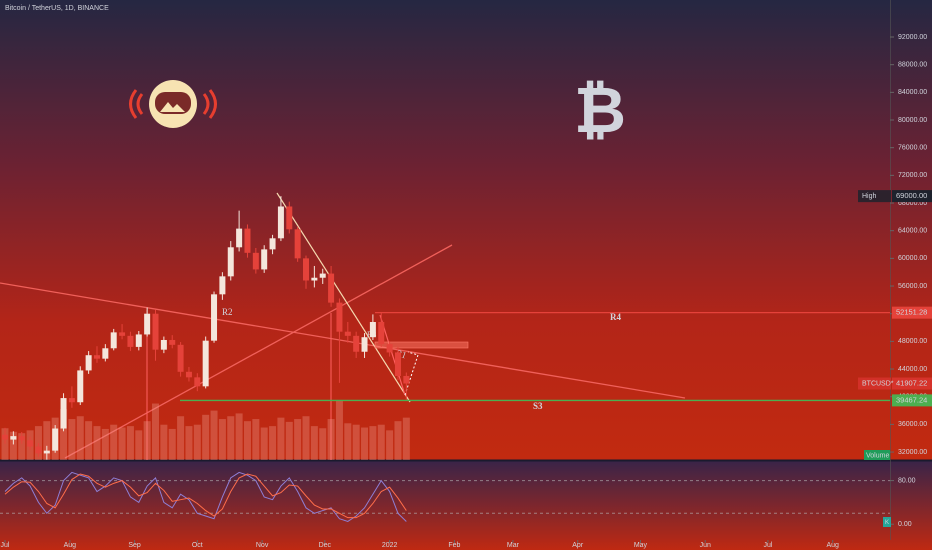 The height and width of the screenshot is (550, 932). What do you see at coordinates (227, 312) in the screenshot?
I see `annotation: R2` at bounding box center [227, 312].